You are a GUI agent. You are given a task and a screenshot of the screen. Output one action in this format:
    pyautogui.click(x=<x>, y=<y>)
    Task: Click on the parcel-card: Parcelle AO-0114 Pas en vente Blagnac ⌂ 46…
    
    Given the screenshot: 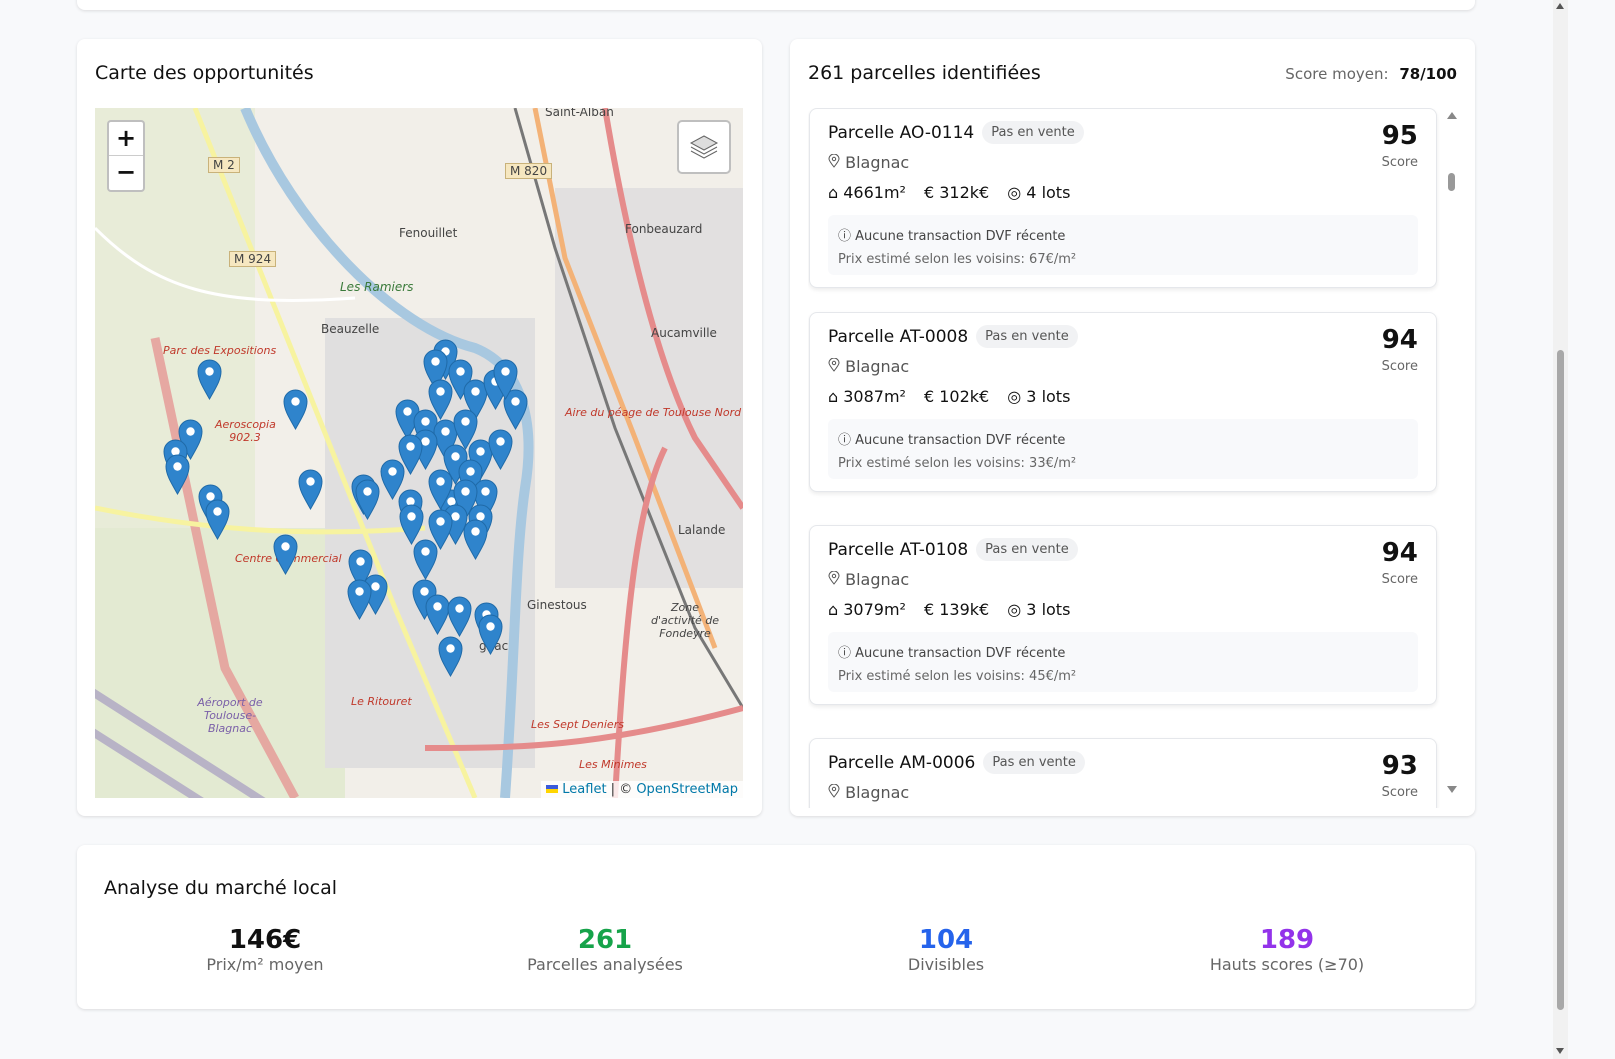 What is the action you would take?
    pyautogui.click(x=1123, y=198)
    